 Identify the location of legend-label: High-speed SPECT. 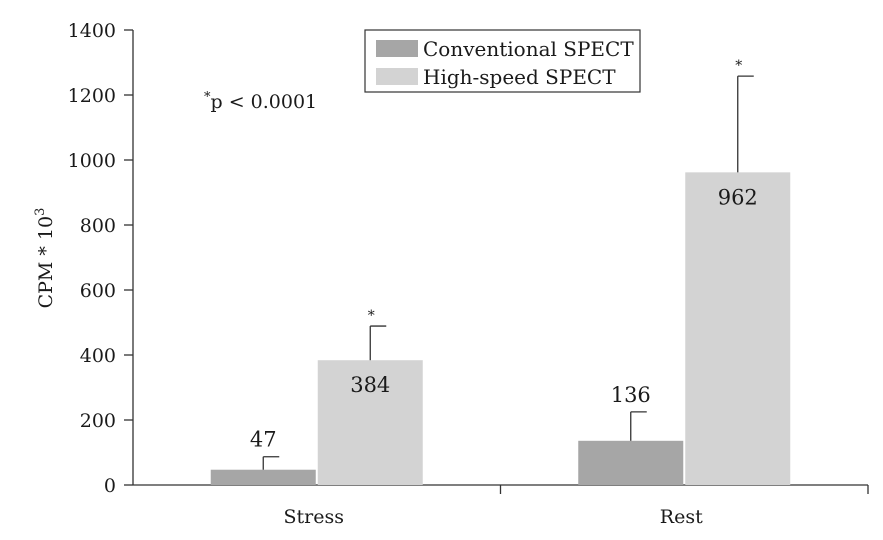
(519, 77).